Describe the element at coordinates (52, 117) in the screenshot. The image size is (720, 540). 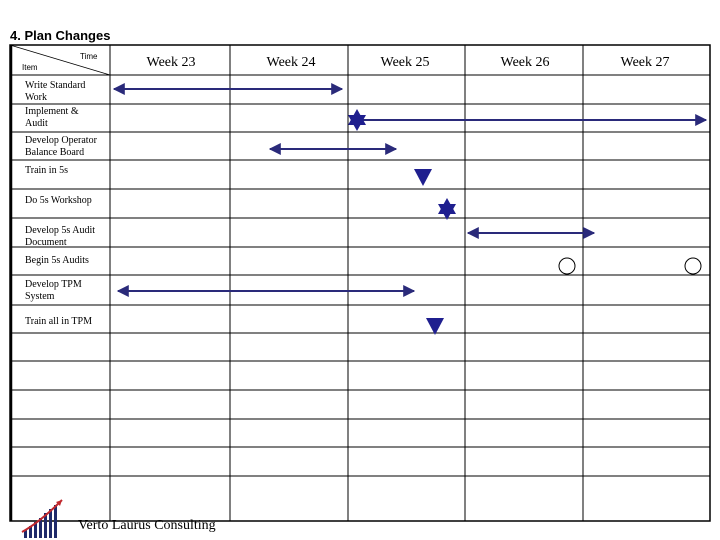
I see `item-label-implement-audit: Implement & Audit` at that location.